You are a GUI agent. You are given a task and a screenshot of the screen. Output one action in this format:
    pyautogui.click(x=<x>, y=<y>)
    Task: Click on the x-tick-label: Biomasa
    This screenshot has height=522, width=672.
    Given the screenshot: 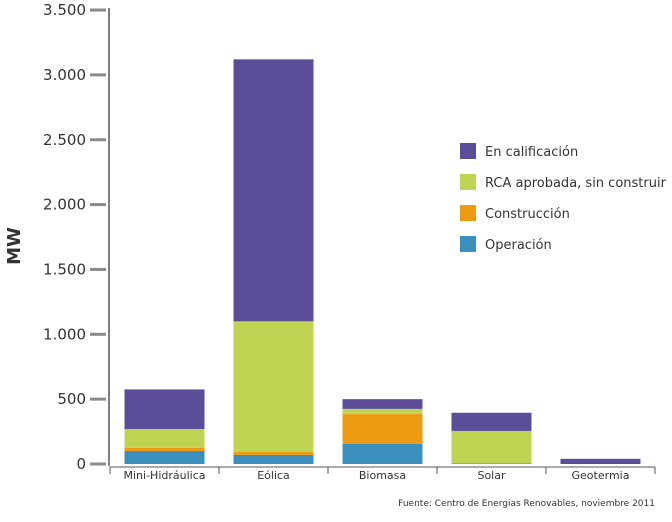 What is the action you would take?
    pyautogui.click(x=382, y=475)
    